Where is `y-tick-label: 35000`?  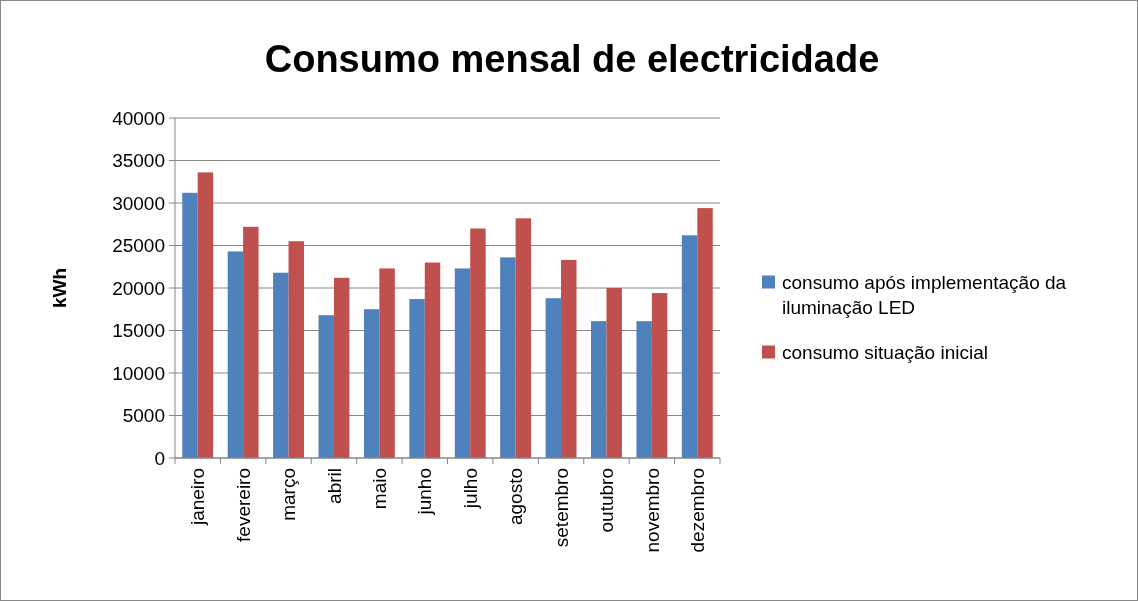 y-tick-label: 35000 is located at coordinates (138, 161).